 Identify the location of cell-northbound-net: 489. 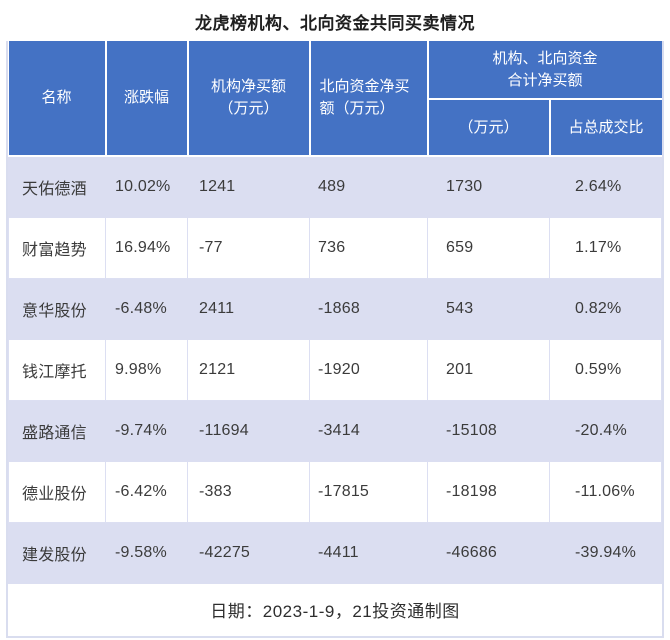
(368, 186).